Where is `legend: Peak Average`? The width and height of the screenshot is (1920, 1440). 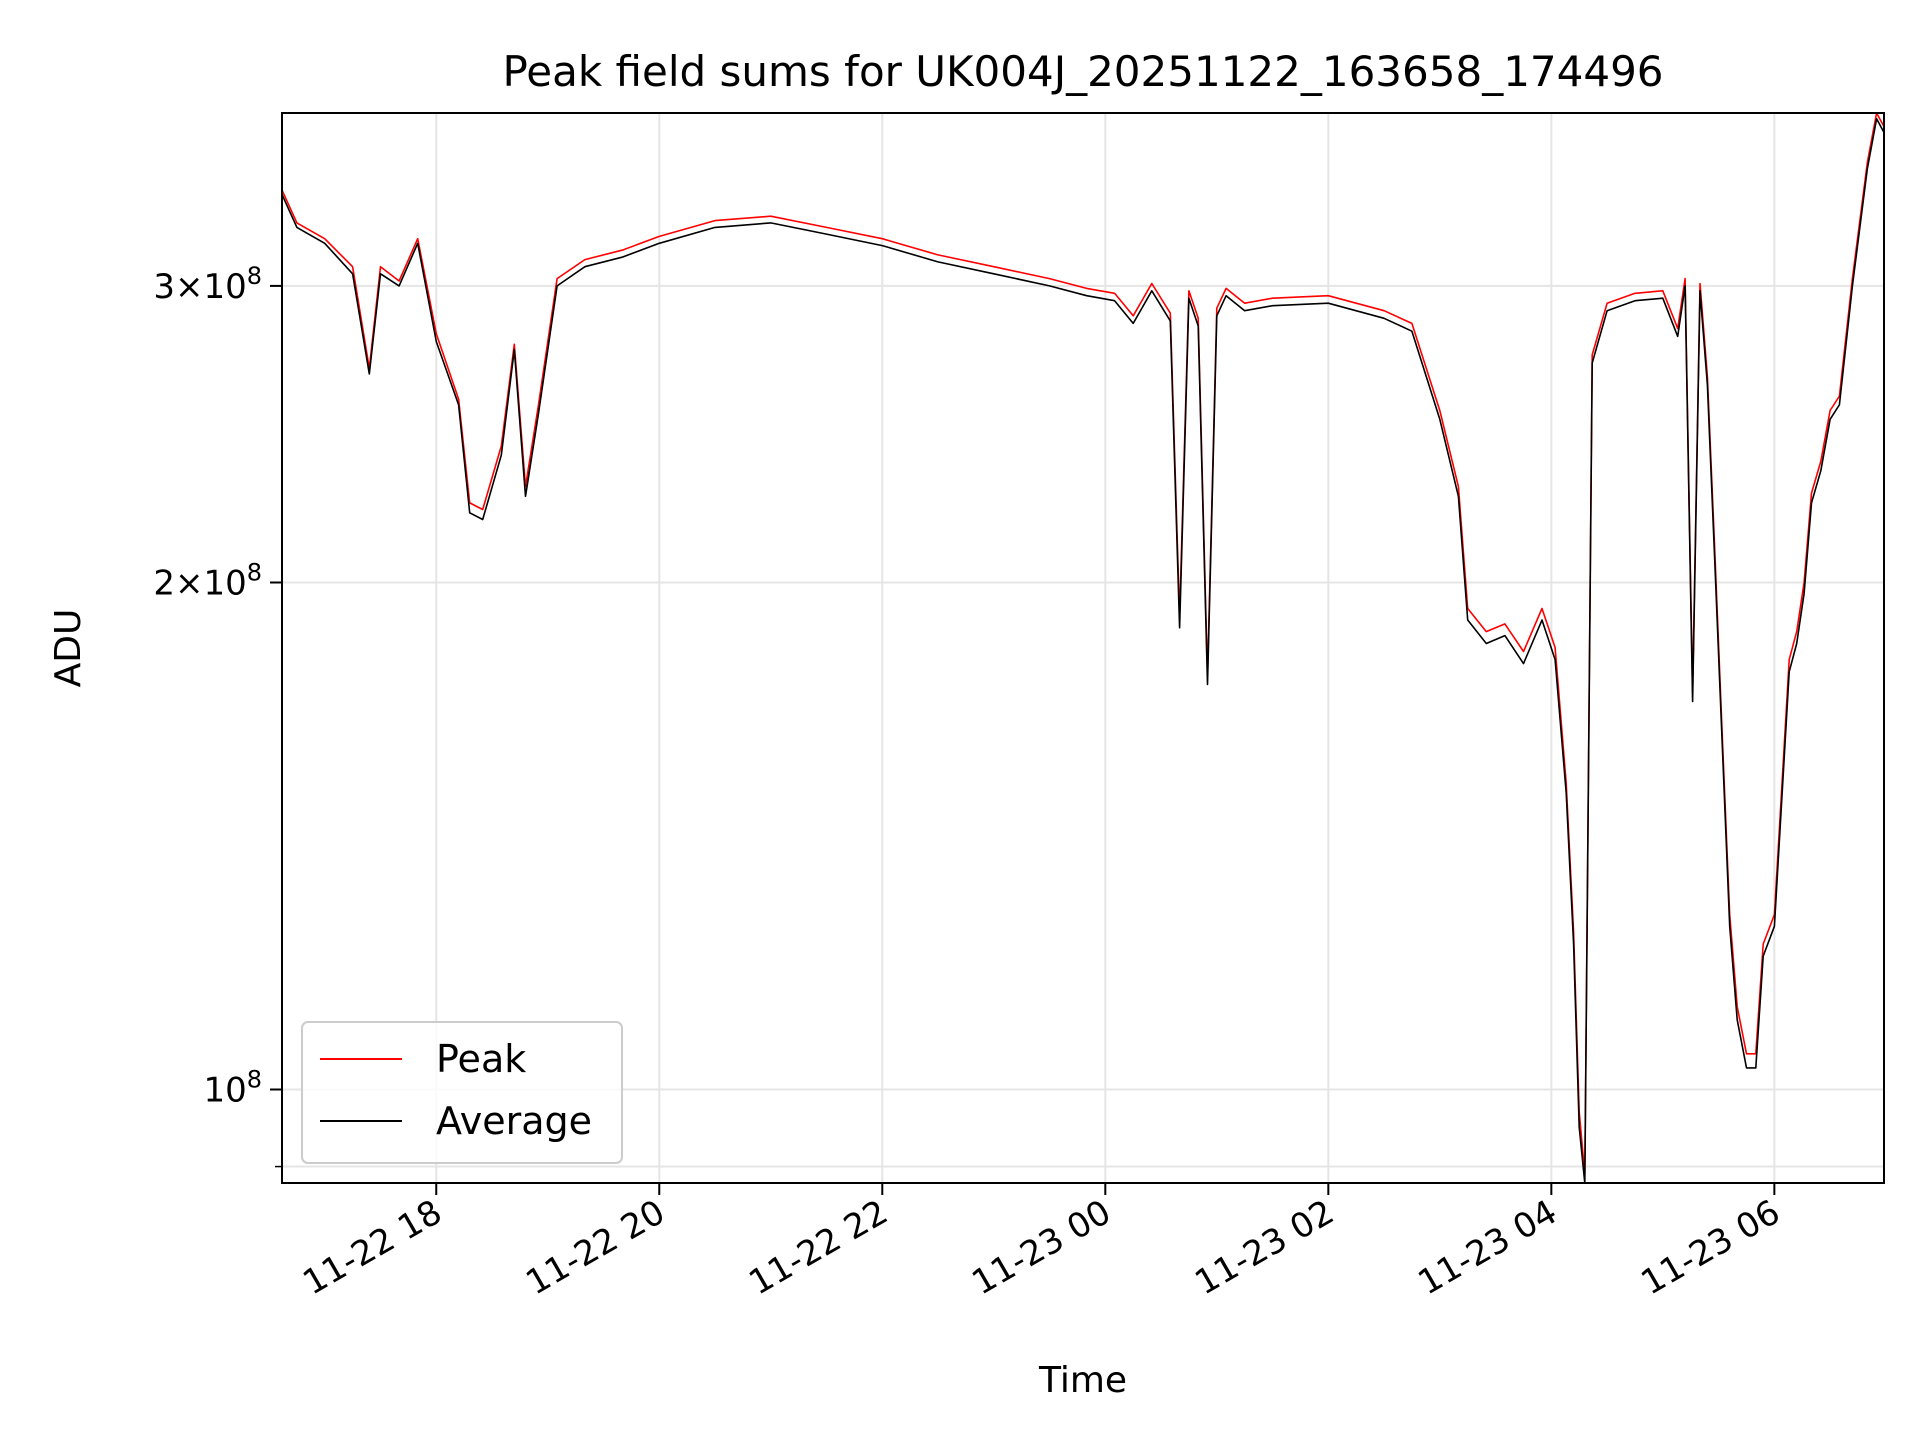
legend: Peak Average is located at coordinates (462, 1092).